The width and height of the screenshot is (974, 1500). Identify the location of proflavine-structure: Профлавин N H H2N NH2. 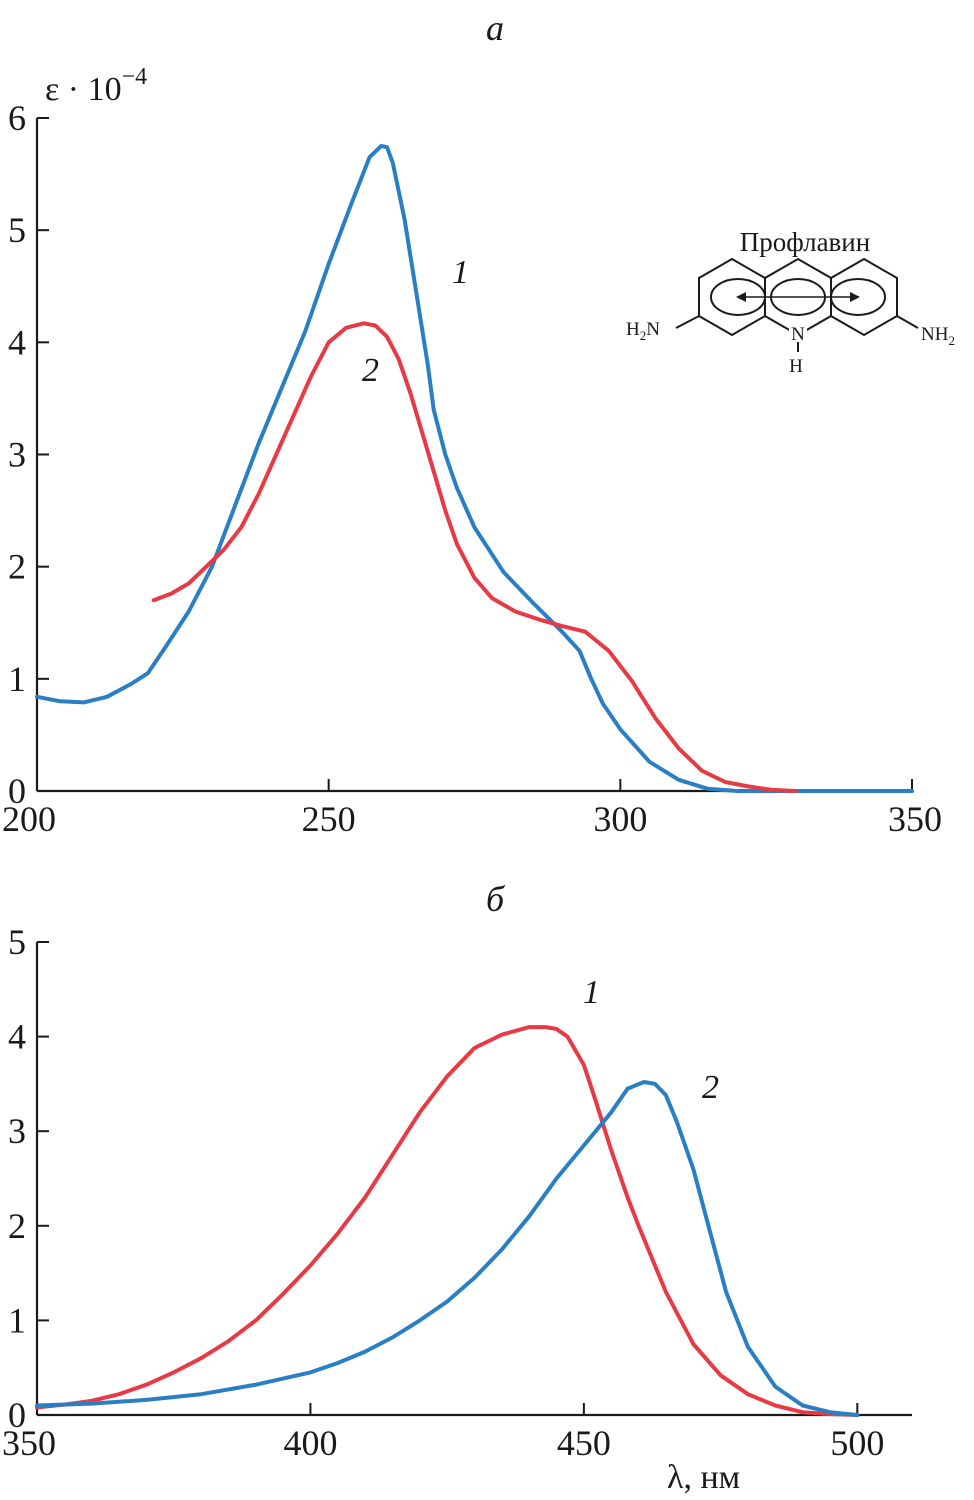
(790, 302).